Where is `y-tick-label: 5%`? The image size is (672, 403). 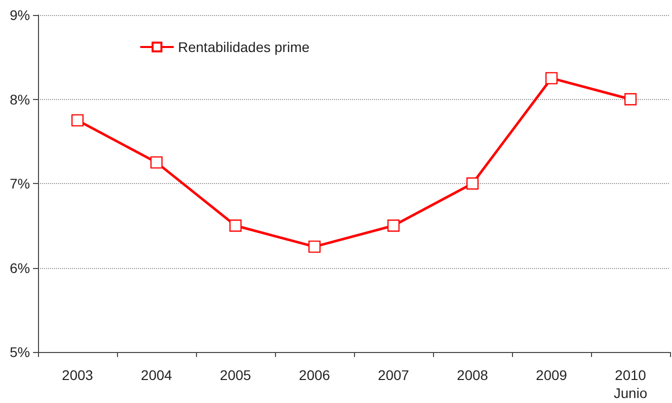 y-tick-label: 5% is located at coordinates (20, 352).